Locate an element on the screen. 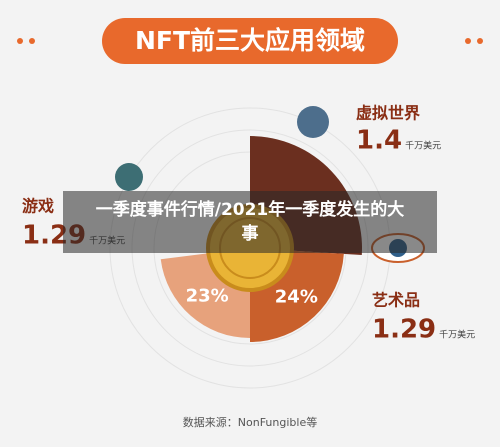  value-label: 24% is located at coordinates (296, 296).